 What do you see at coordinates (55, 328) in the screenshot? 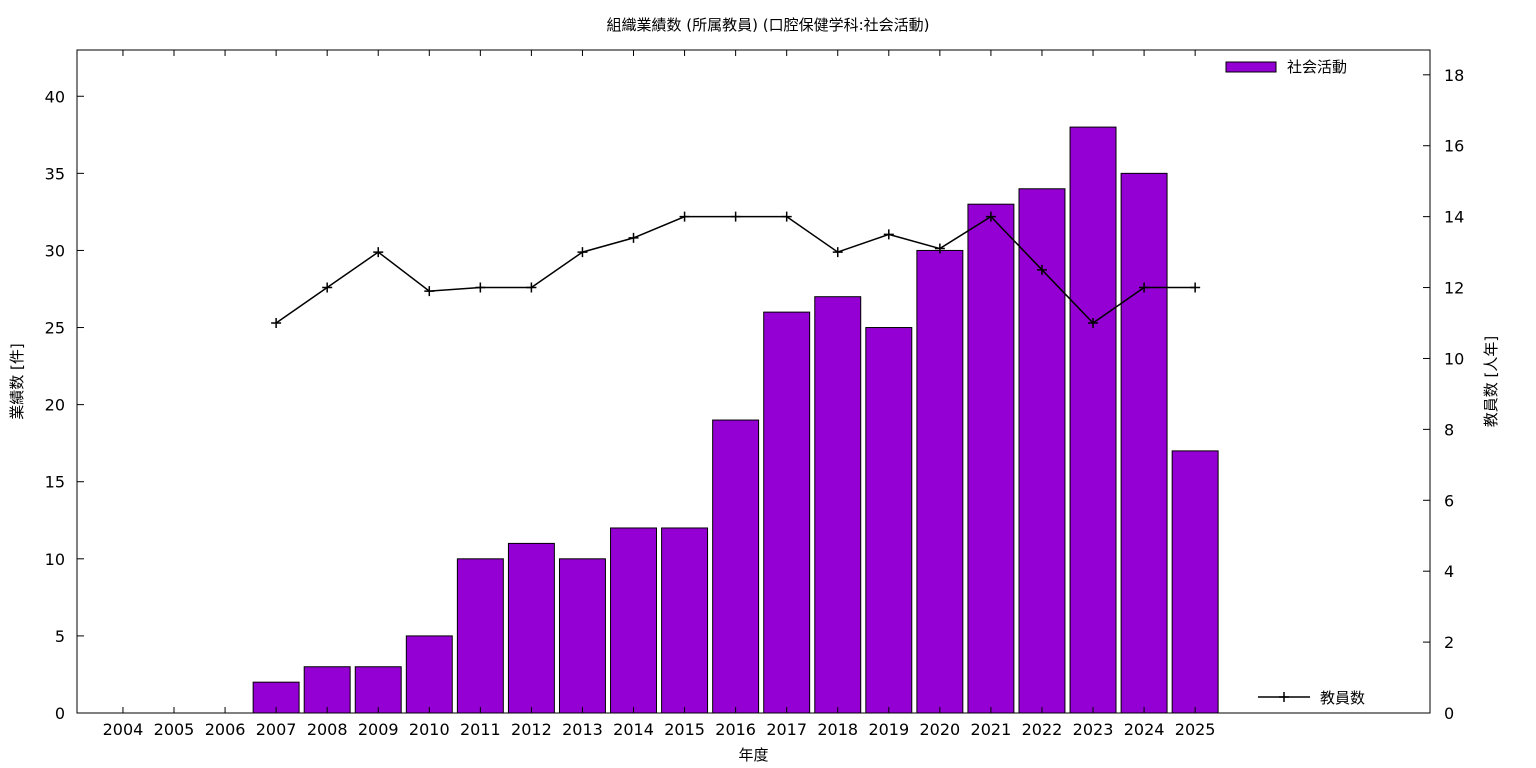
I see `y-tick-label: 25` at bounding box center [55, 328].